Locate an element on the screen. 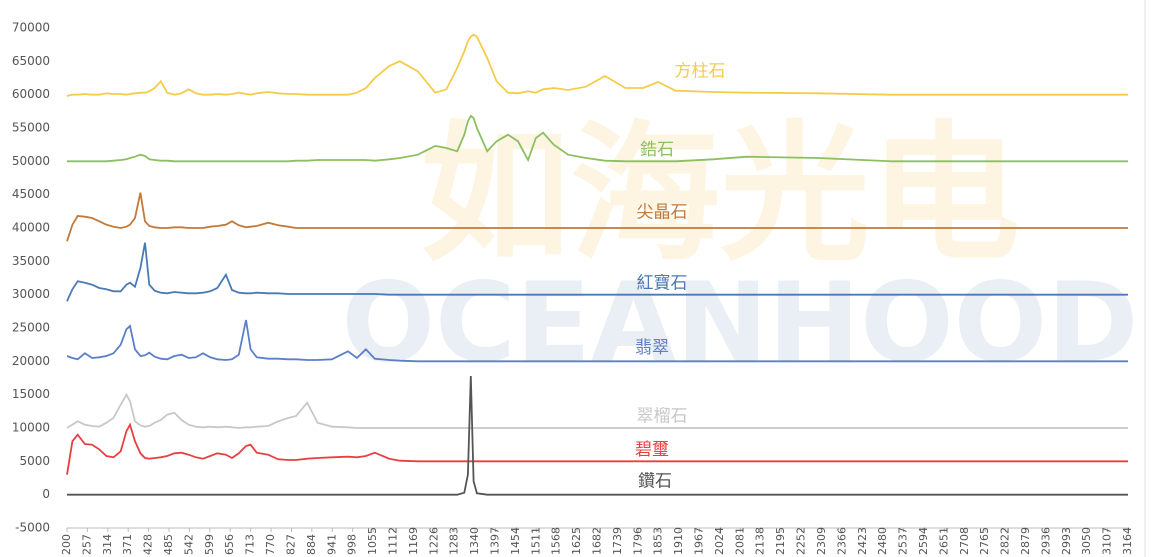 Image resolution: width=1152 pixels, height=557 pixels. x-tick-label: 2822 is located at coordinates (1005, 541).